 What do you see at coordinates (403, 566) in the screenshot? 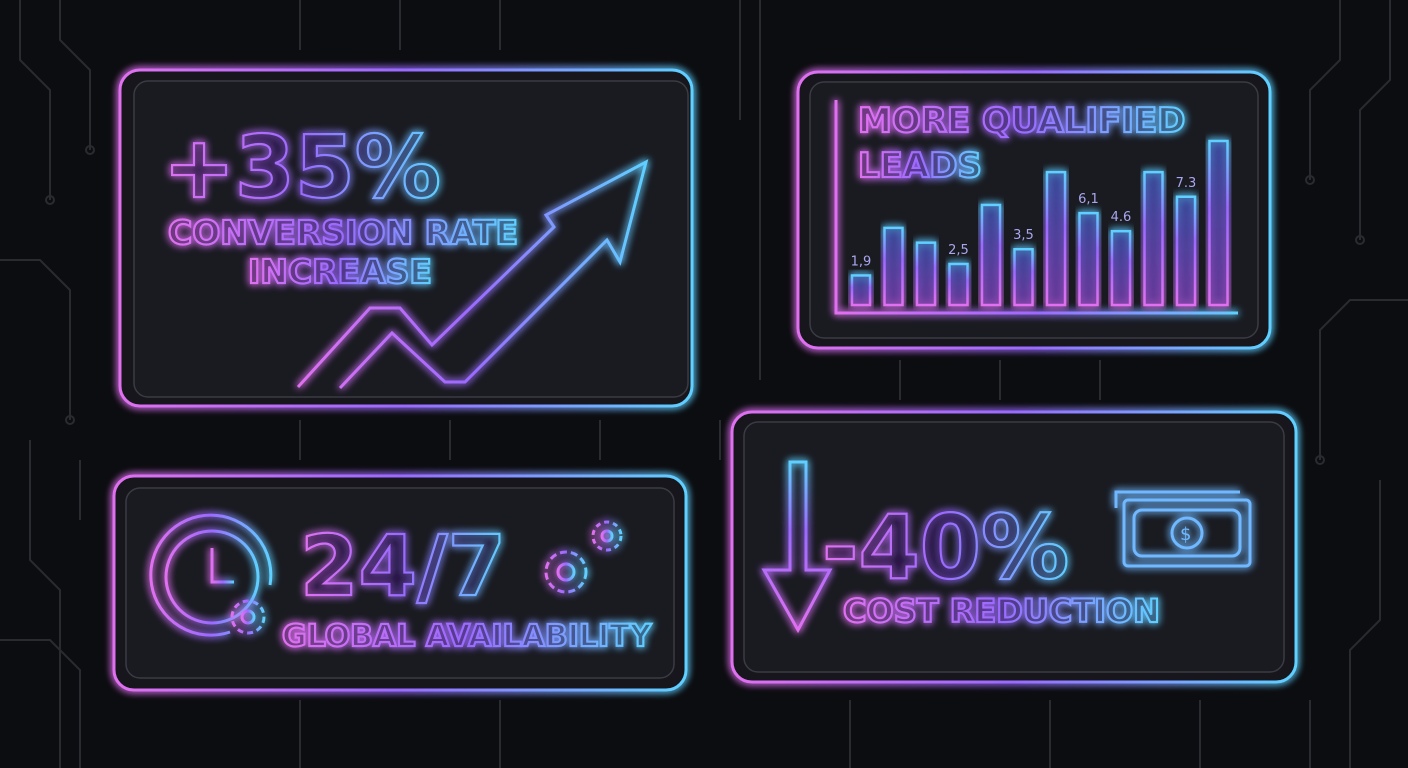
I see `availability-value: 24/7` at bounding box center [403, 566].